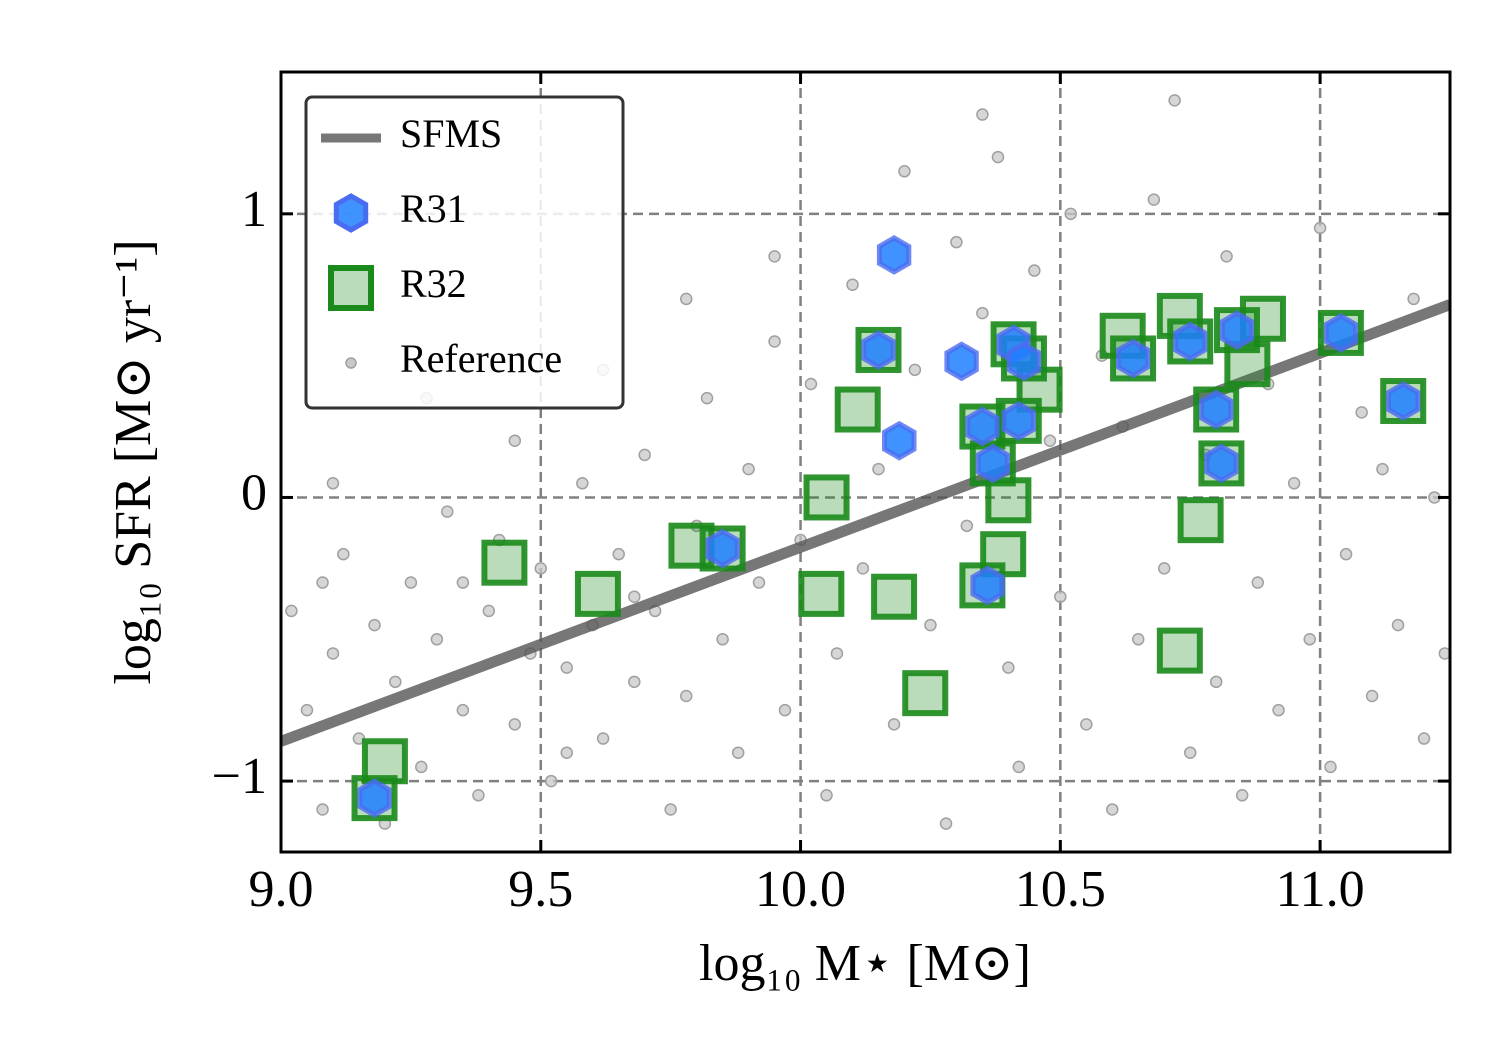 This screenshot has width=1500, height=1050. What do you see at coordinates (451, 133) in the screenshot?
I see `legend-label: SFMS` at bounding box center [451, 133].